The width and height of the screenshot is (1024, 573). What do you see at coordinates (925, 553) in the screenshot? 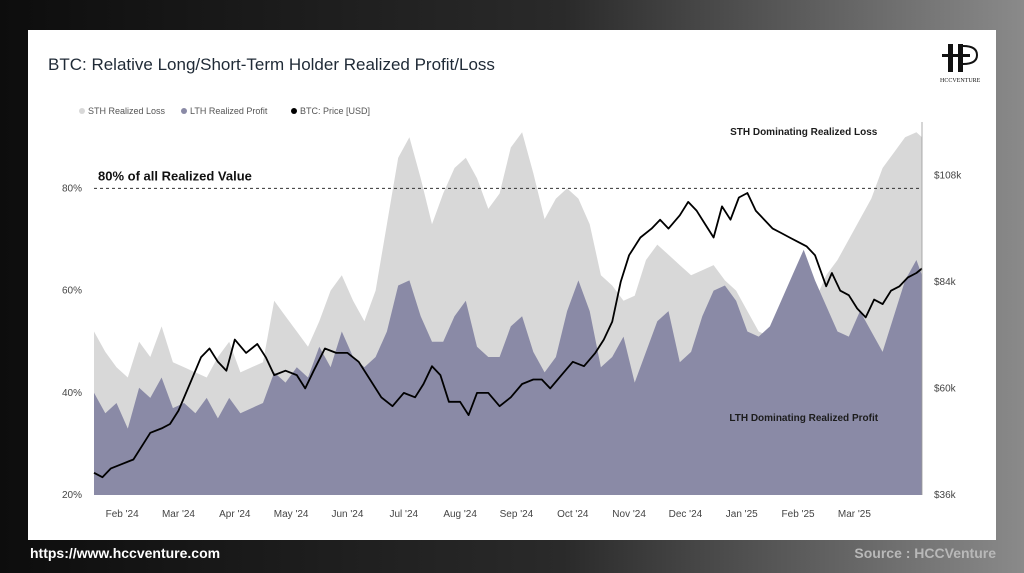
I see `footer-source: Source : HCCVenture` at bounding box center [925, 553].